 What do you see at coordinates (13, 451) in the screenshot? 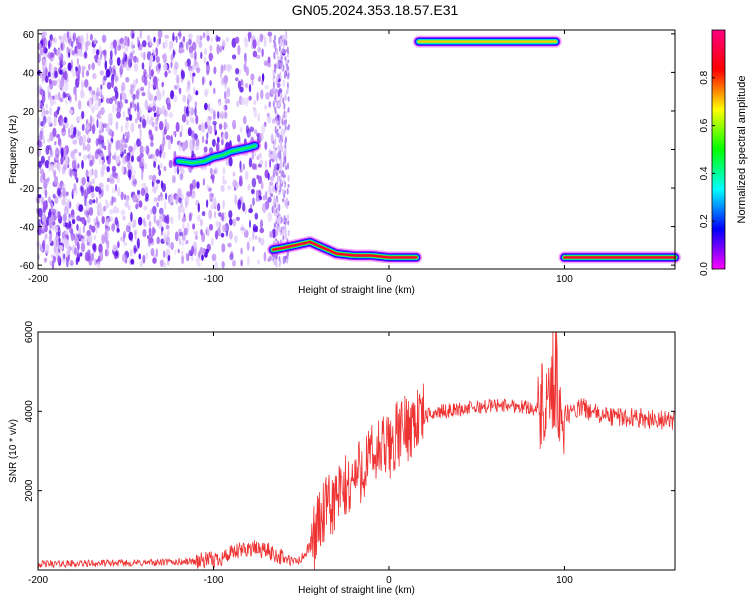
I see `snr-y-axis-label: SNR (10 * v/v)` at bounding box center [13, 451].